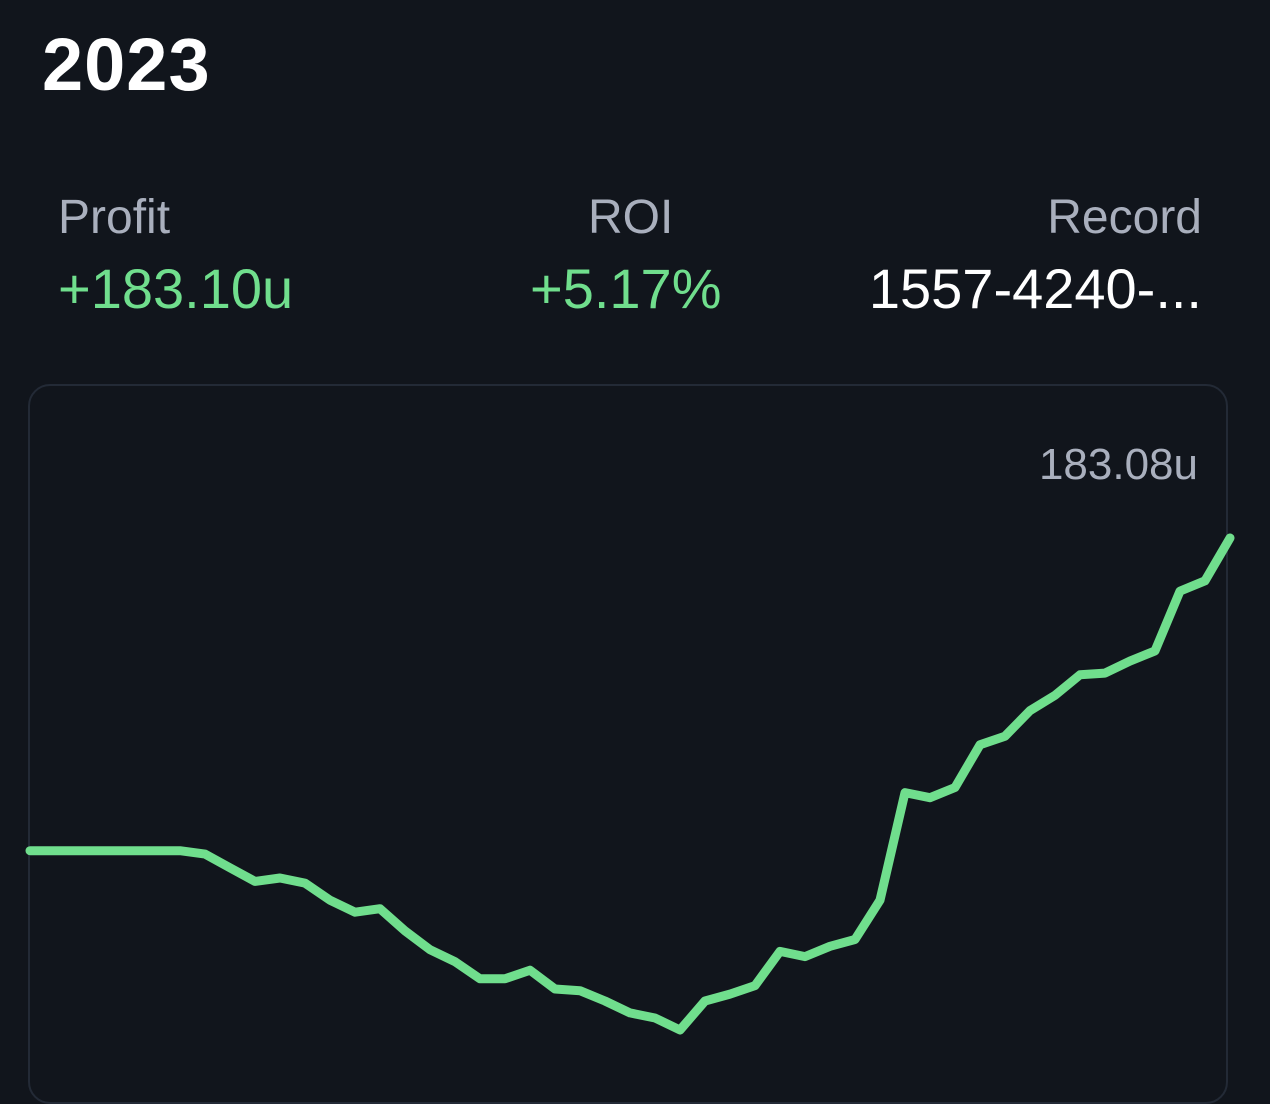  Describe the element at coordinates (631, 217) in the screenshot. I see `roi-label: ROI` at that location.